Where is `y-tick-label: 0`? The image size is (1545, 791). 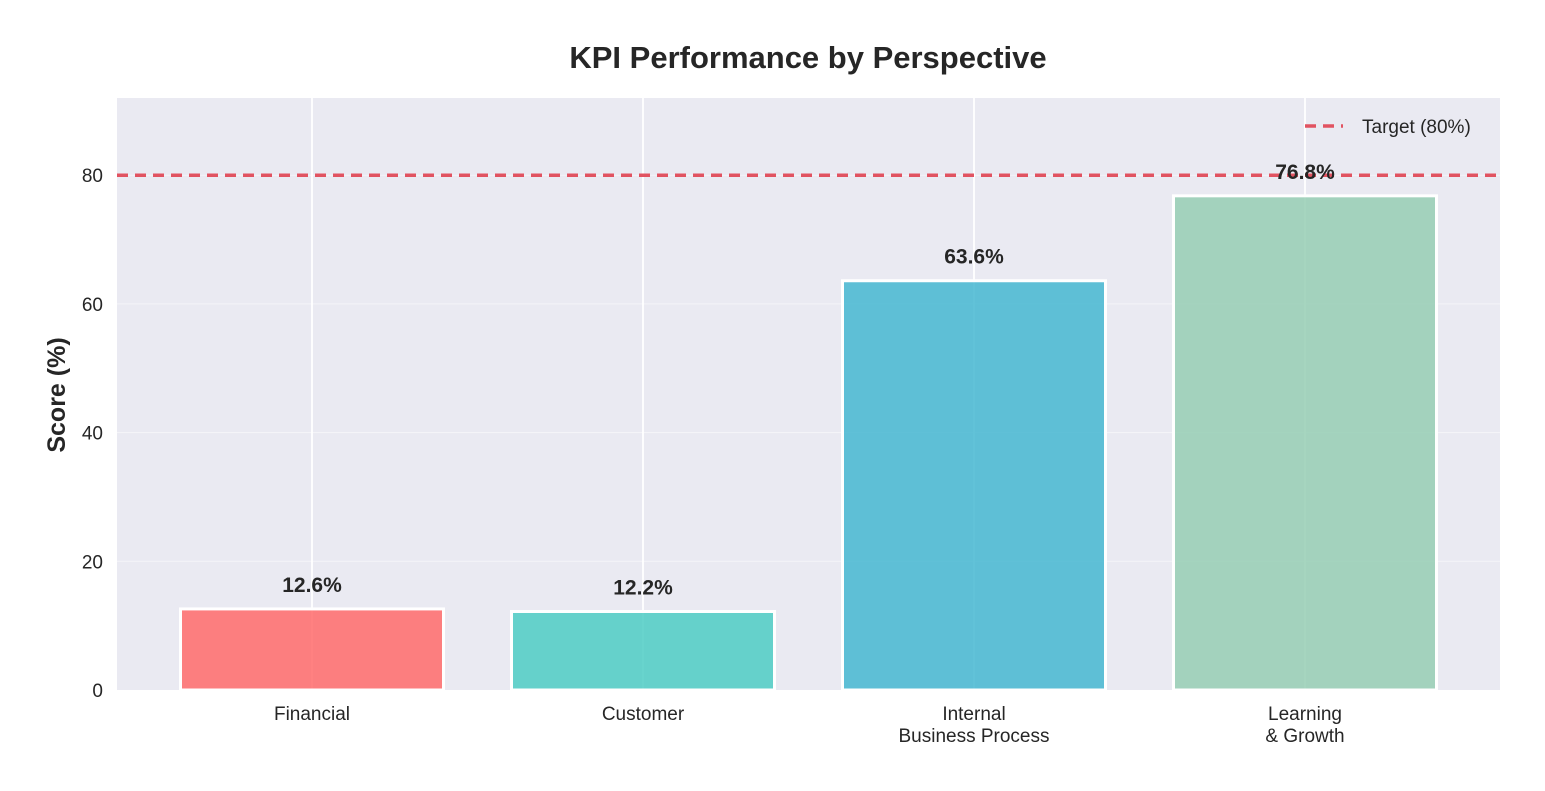
y-tick-label: 0 is located at coordinates (97, 691).